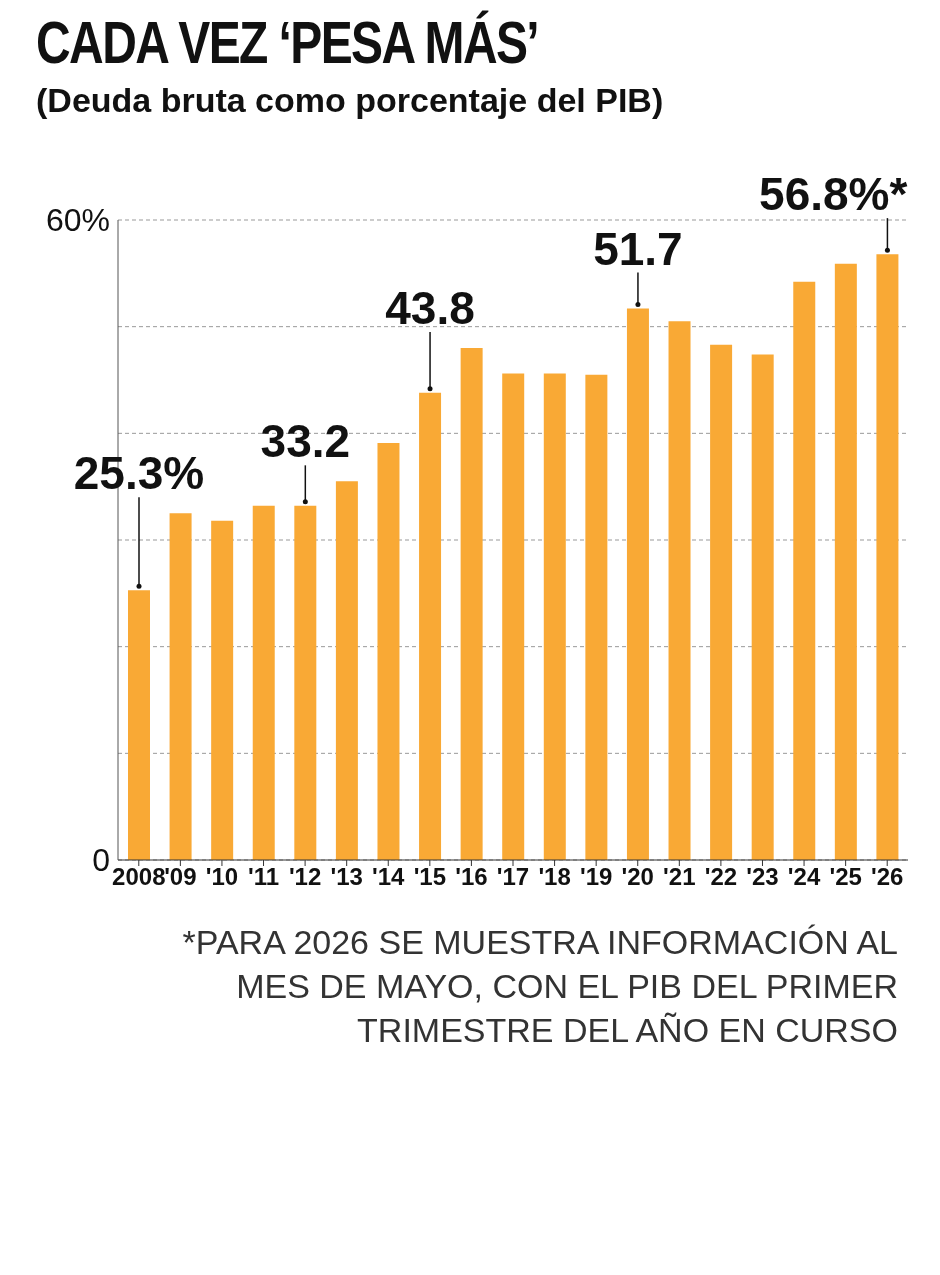 Image resolution: width=940 pixels, height=1275 pixels. What do you see at coordinates (513, 877) in the screenshot?
I see `x-tick-label: '17` at bounding box center [513, 877].